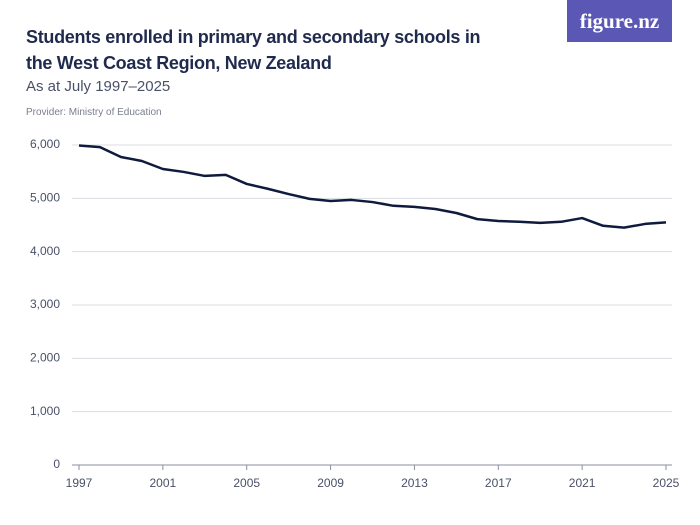 Image resolution: width=700 pixels, height=525 pixels. Describe the element at coordinates (163, 483) in the screenshot. I see `x-tick-label: 2001` at that location.